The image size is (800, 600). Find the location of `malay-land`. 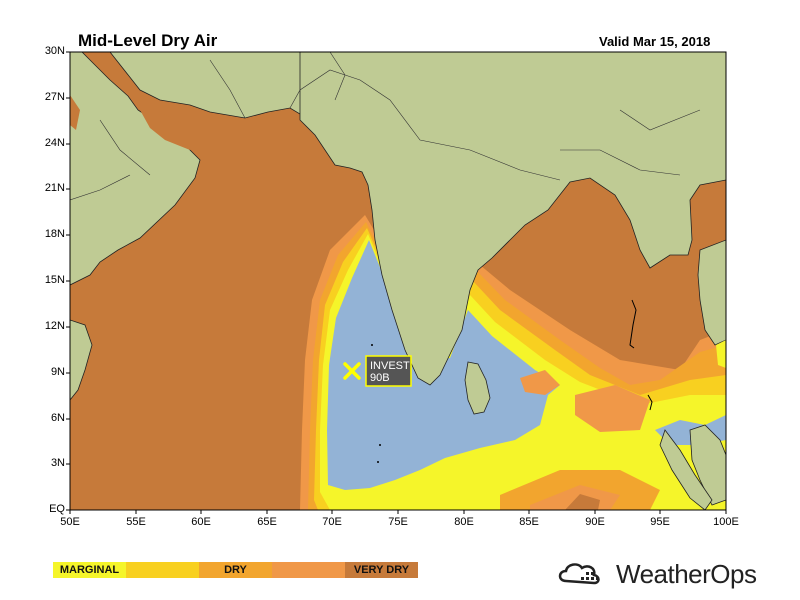

malay-land is located at coordinates (707, 465).